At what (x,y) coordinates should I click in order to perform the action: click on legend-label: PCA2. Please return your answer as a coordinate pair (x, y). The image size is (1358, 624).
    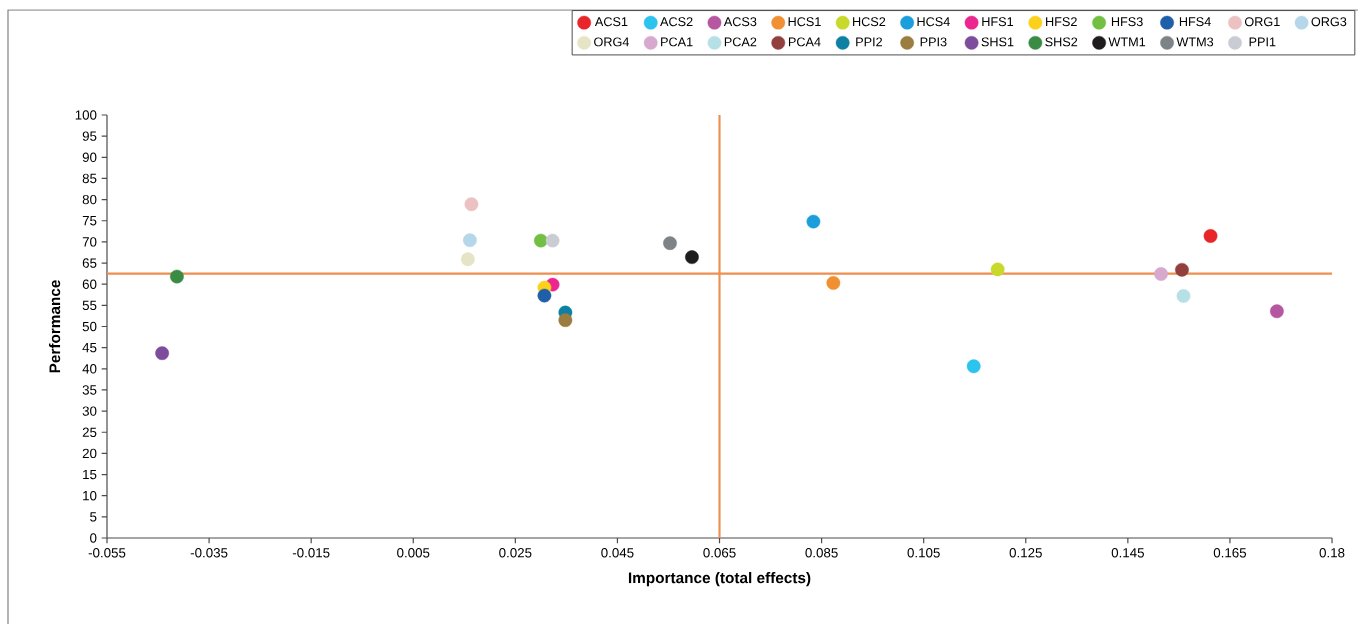
    Looking at the image, I should click on (740, 42).